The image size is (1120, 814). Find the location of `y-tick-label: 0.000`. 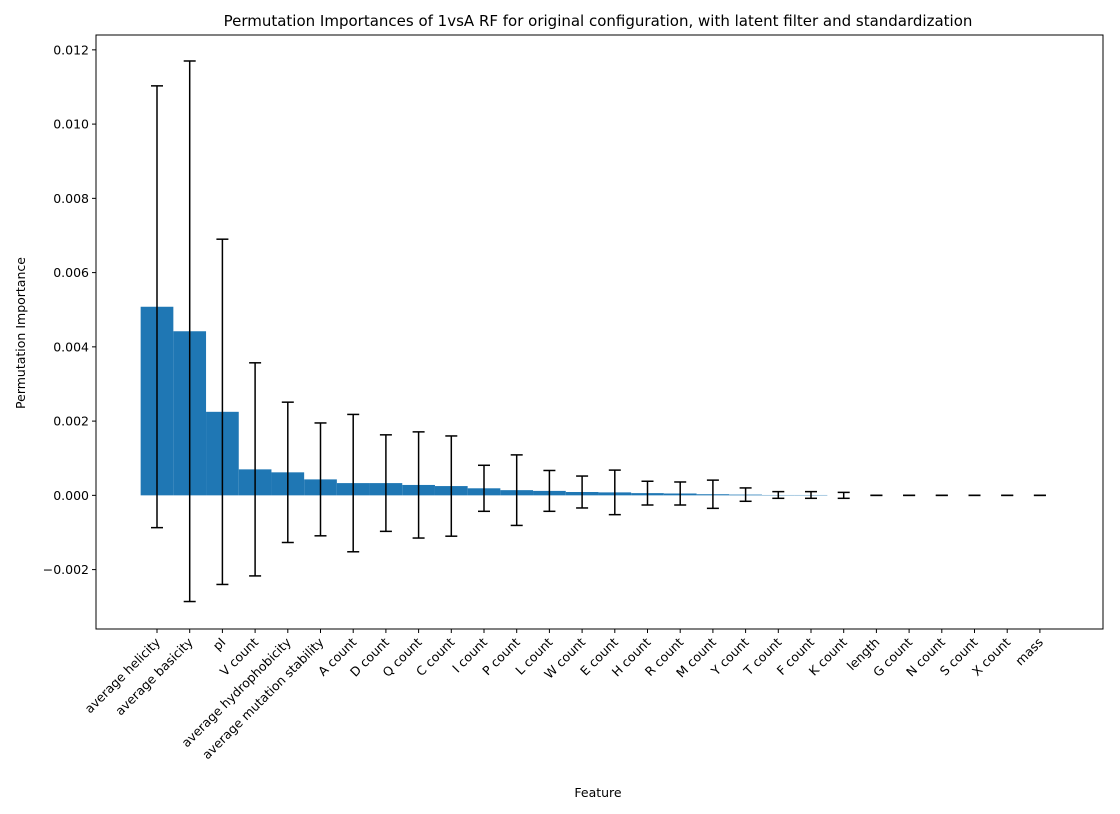

y-tick-label: 0.000 is located at coordinates (71, 495).